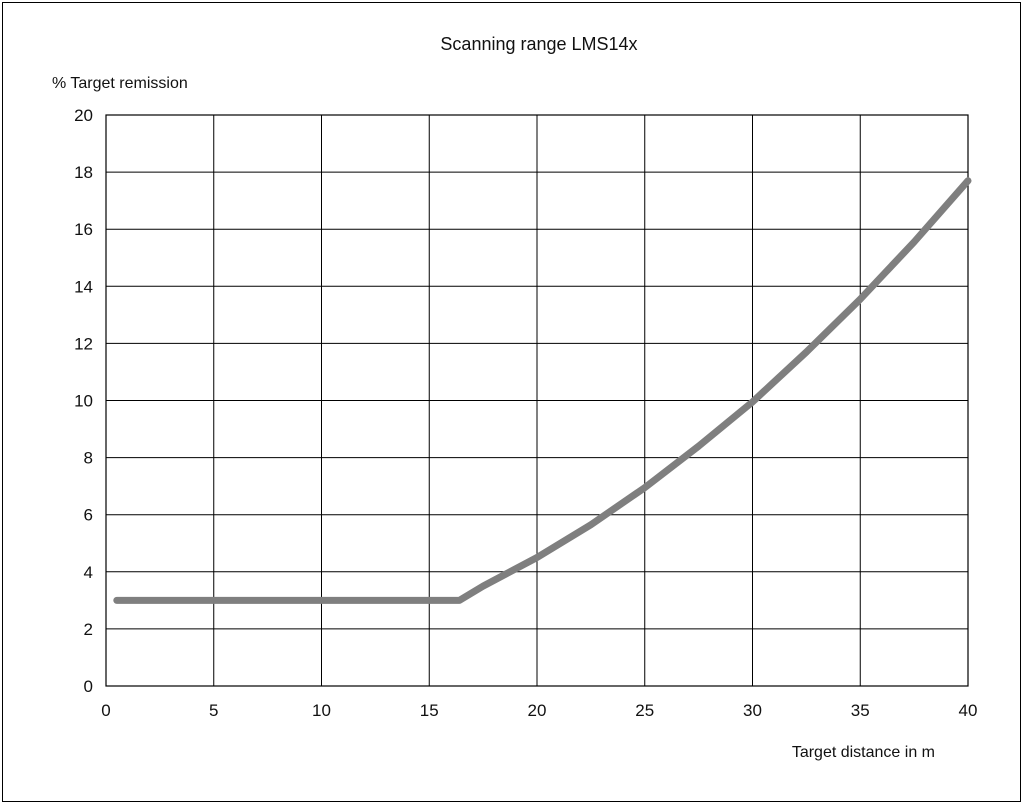  I want to click on y-tick-label: 8, so click(88, 458).